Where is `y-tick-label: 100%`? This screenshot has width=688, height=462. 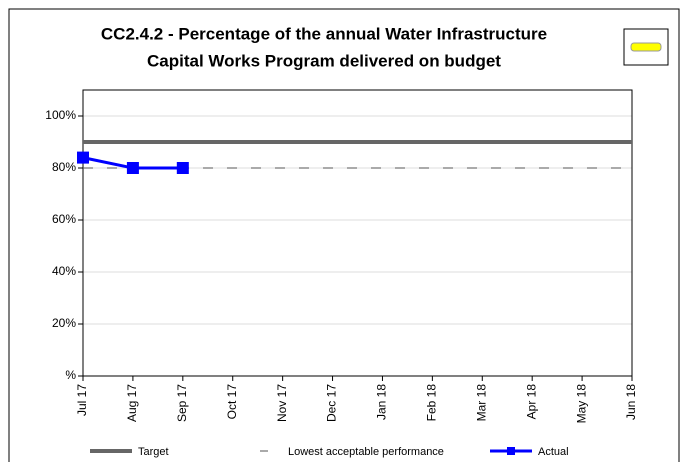
y-tick-label: 100% is located at coordinates (60, 115).